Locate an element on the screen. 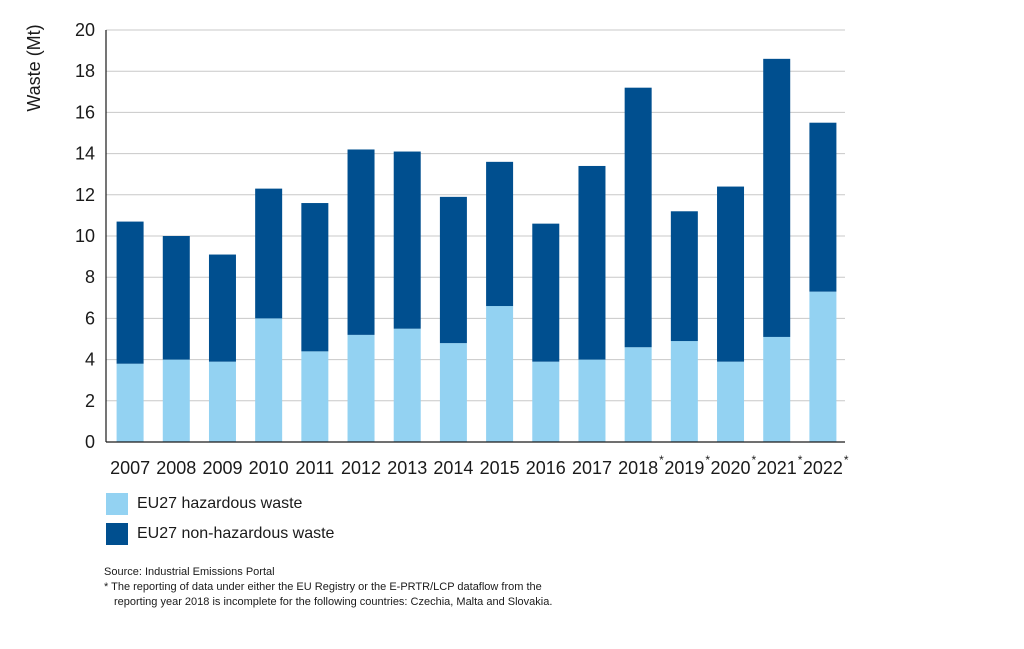 This screenshot has height=649, width=1024. bar-non-hazardous-2018 is located at coordinates (638, 217).